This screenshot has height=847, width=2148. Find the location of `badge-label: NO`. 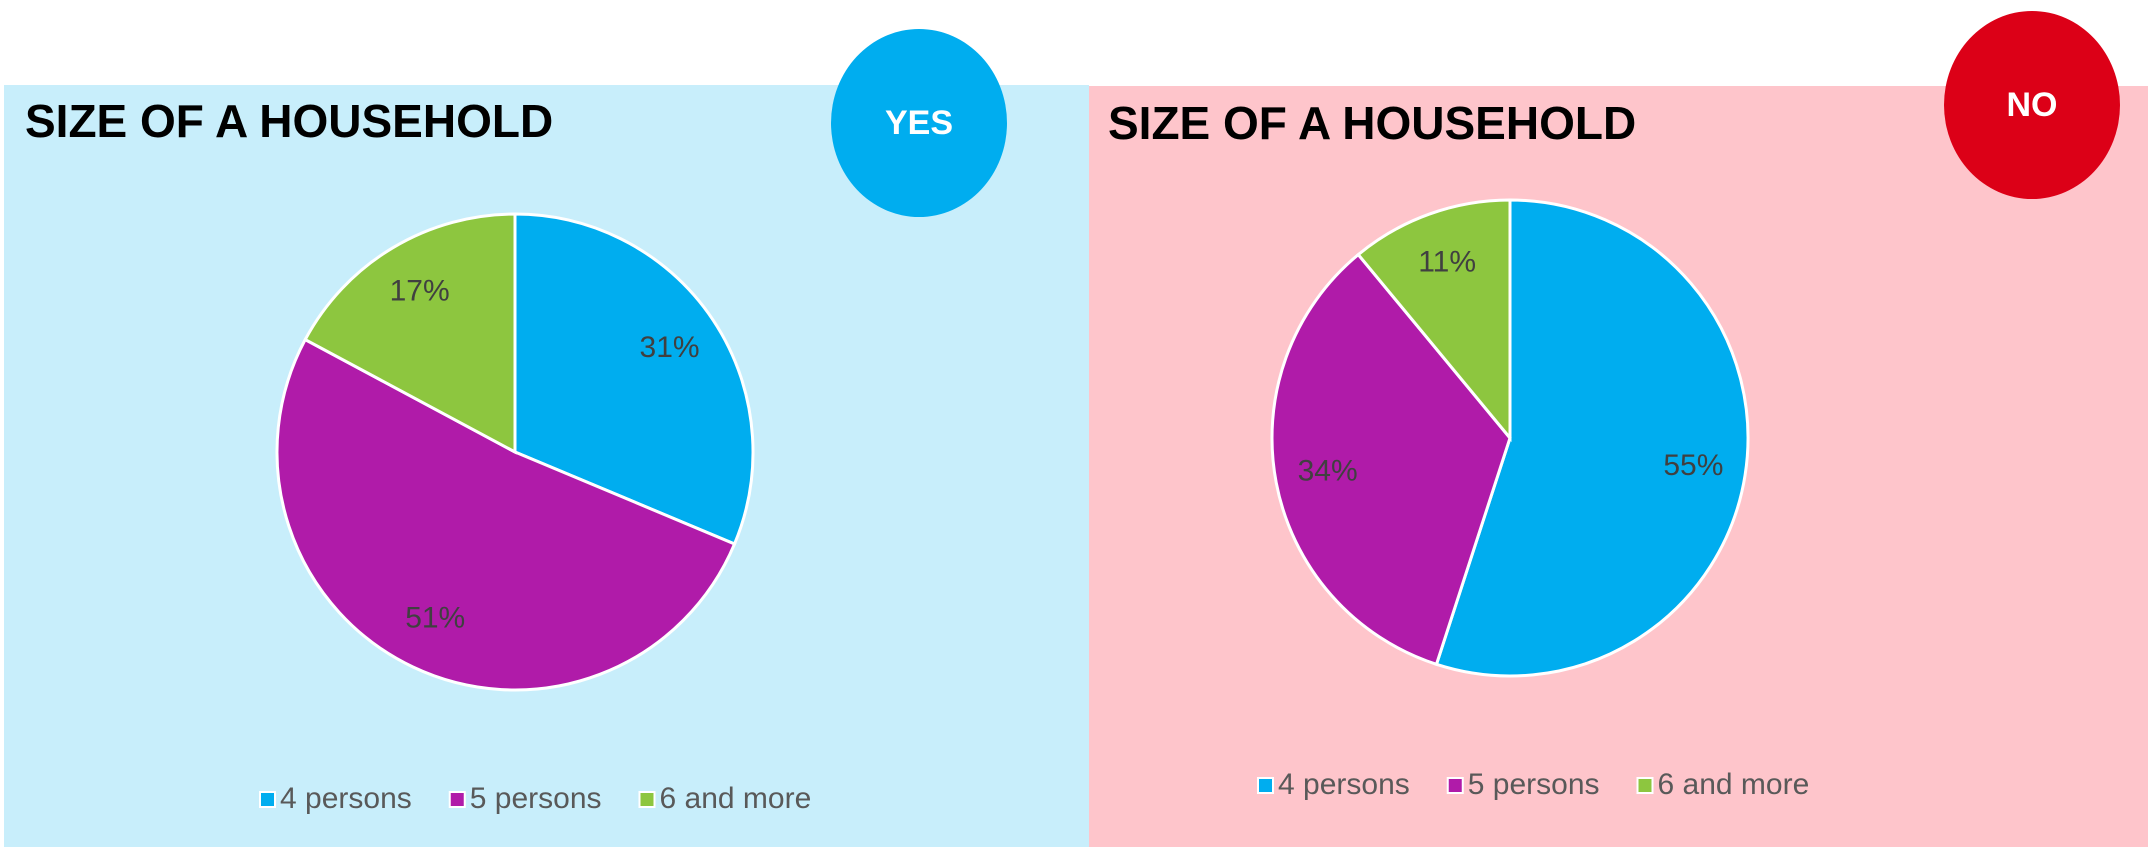

badge-label: NO is located at coordinates (2032, 105).